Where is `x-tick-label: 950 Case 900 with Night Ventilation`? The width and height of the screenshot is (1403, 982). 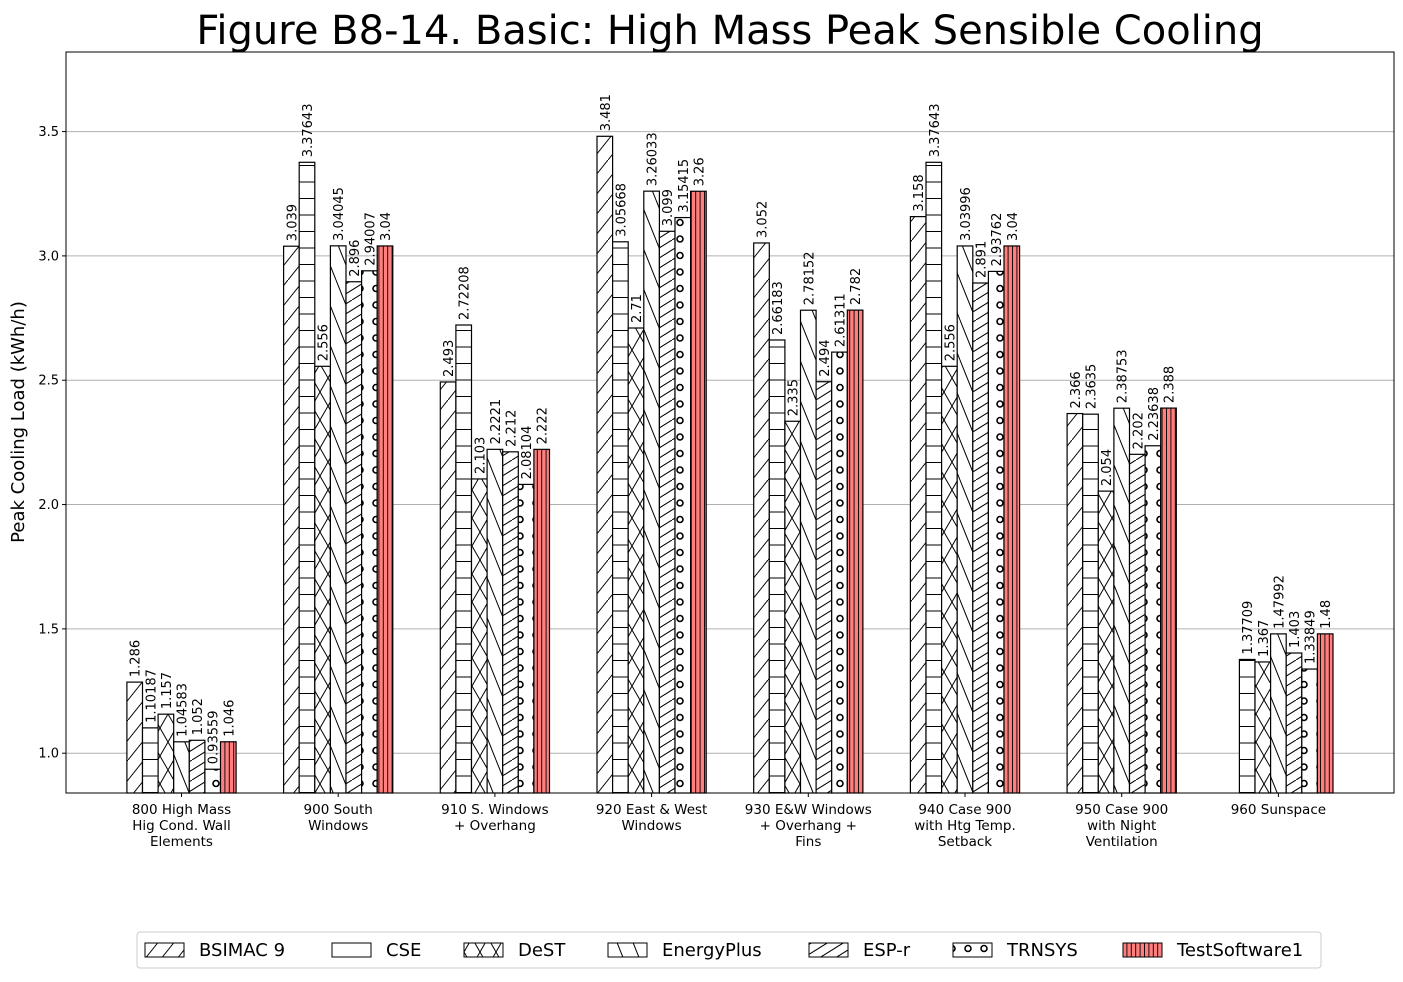 x-tick-label: 950 Case 900 with Night Ventilation is located at coordinates (1121, 826).